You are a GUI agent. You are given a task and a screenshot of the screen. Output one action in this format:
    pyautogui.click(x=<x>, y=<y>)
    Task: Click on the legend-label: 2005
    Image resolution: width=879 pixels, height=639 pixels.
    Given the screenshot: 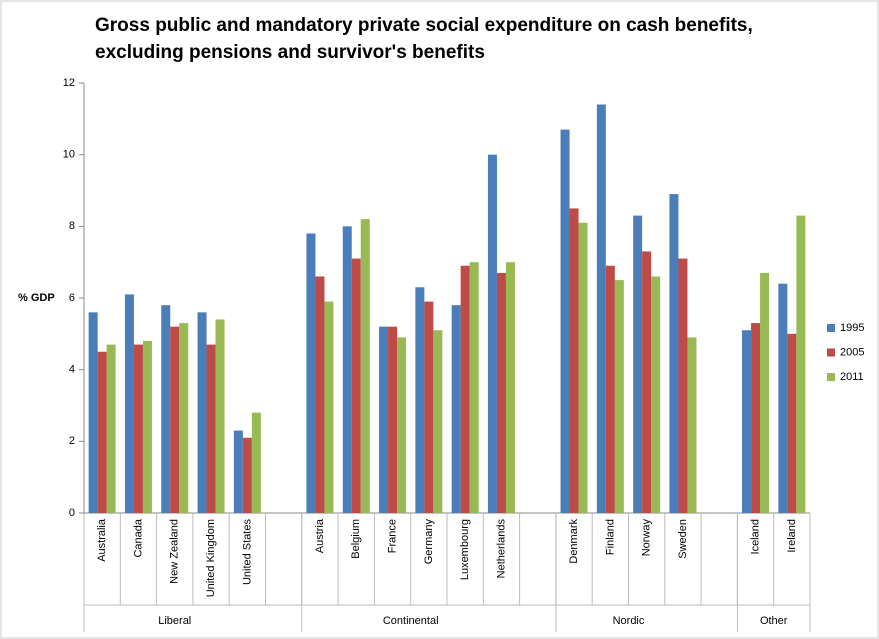 What is the action you would take?
    pyautogui.click(x=852, y=352)
    